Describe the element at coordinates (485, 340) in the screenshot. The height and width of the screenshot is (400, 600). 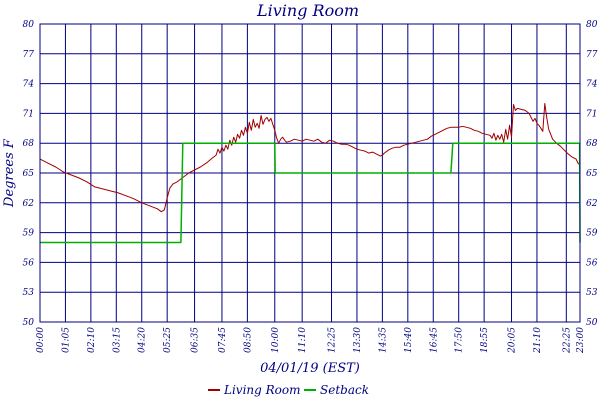
I see `x-tick-label: 18:55` at that location.